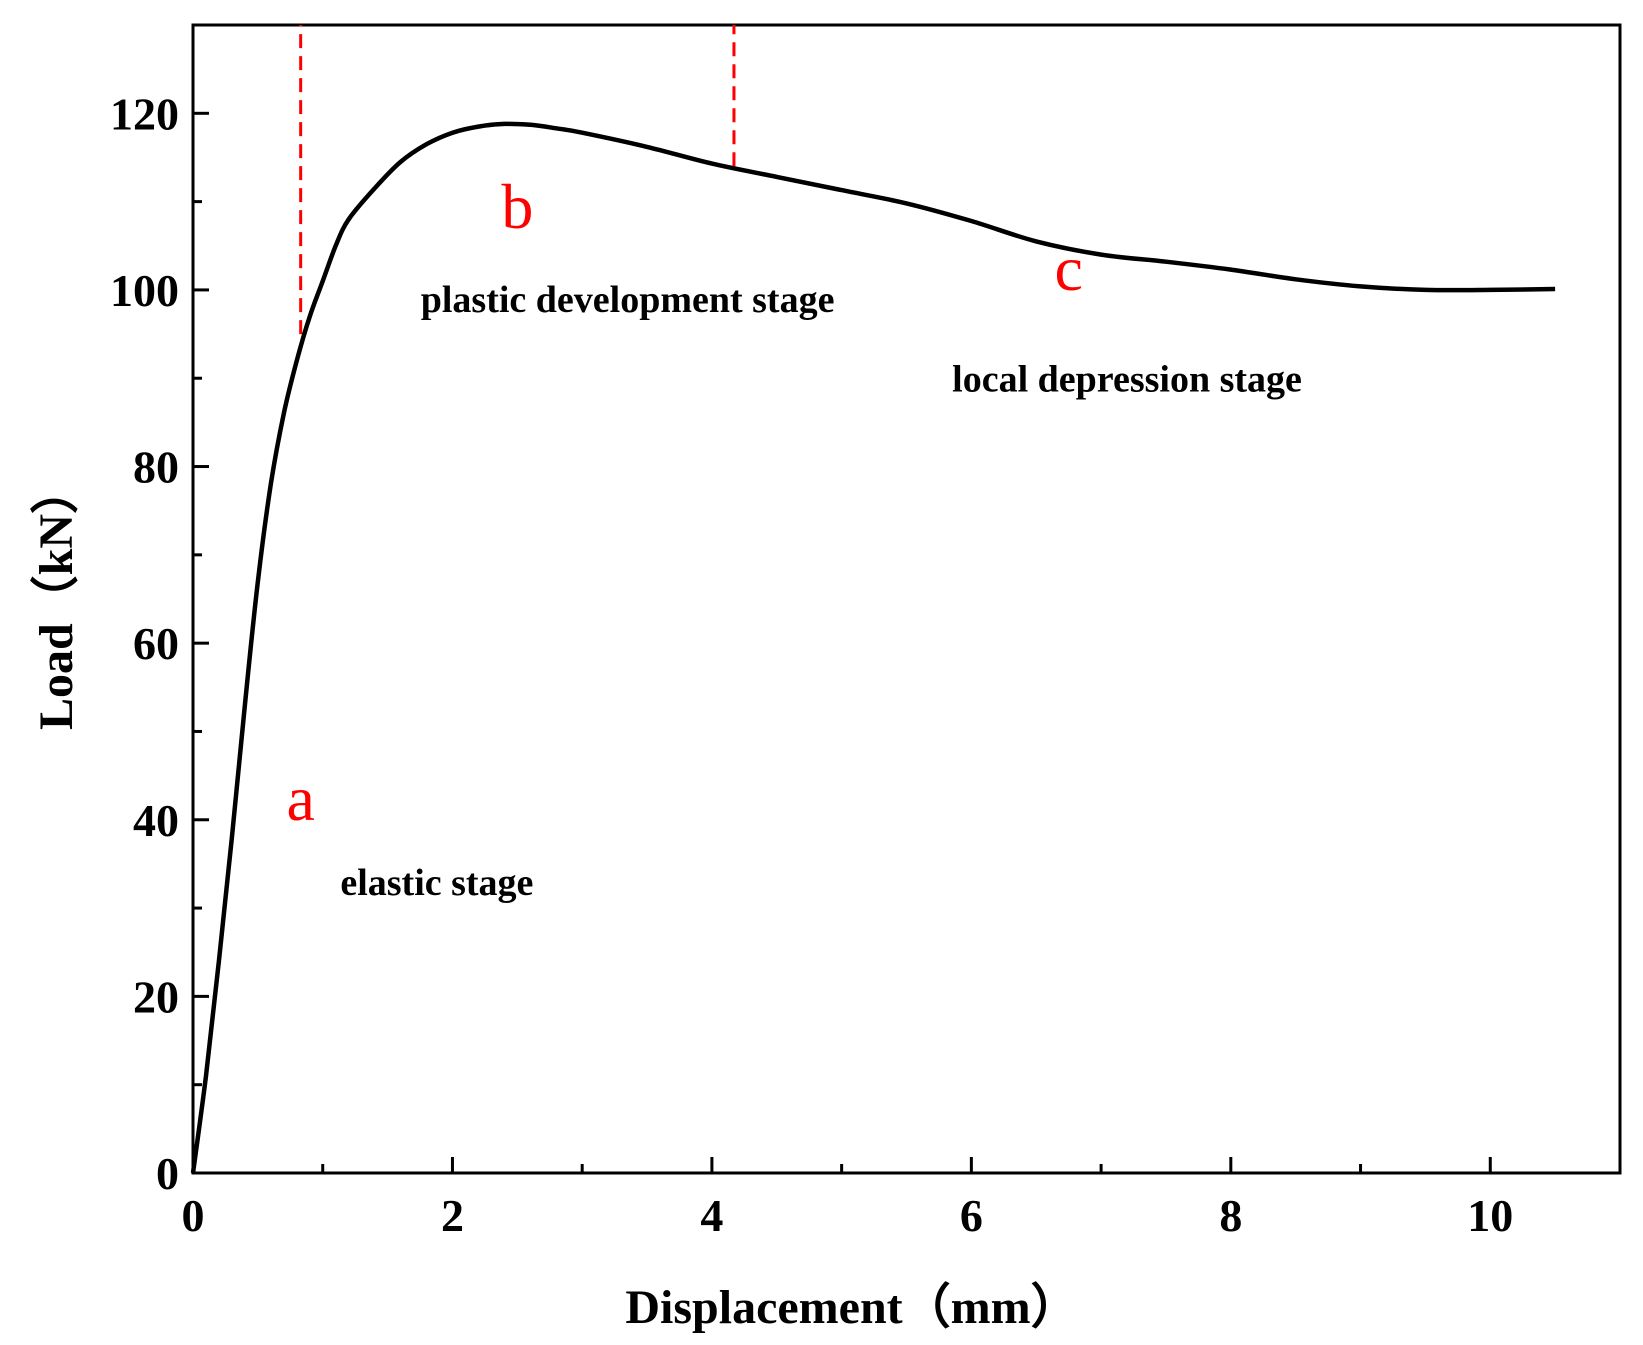  I want to click on x-tick-label: 10, so click(1490, 1215).